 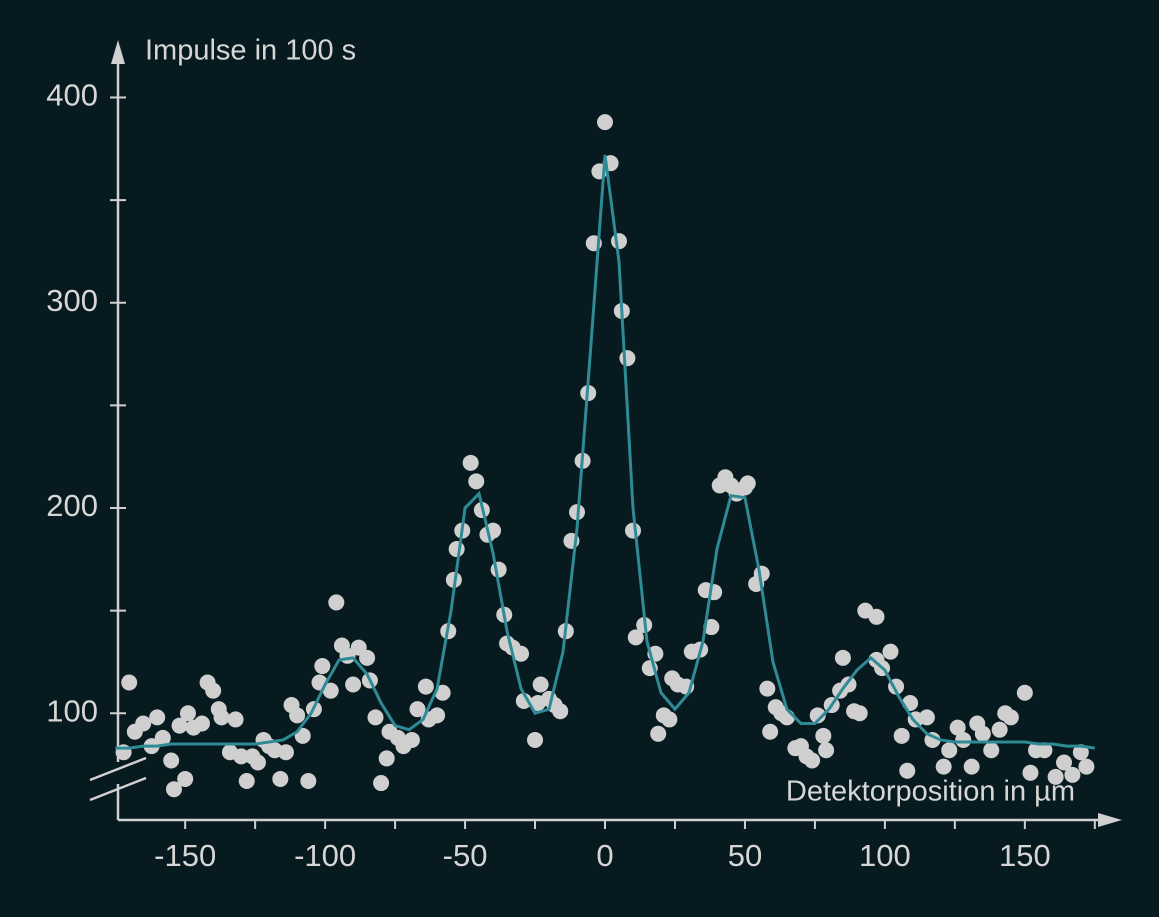 What do you see at coordinates (118, 773) in the screenshot?
I see `axis-break-gap` at bounding box center [118, 773].